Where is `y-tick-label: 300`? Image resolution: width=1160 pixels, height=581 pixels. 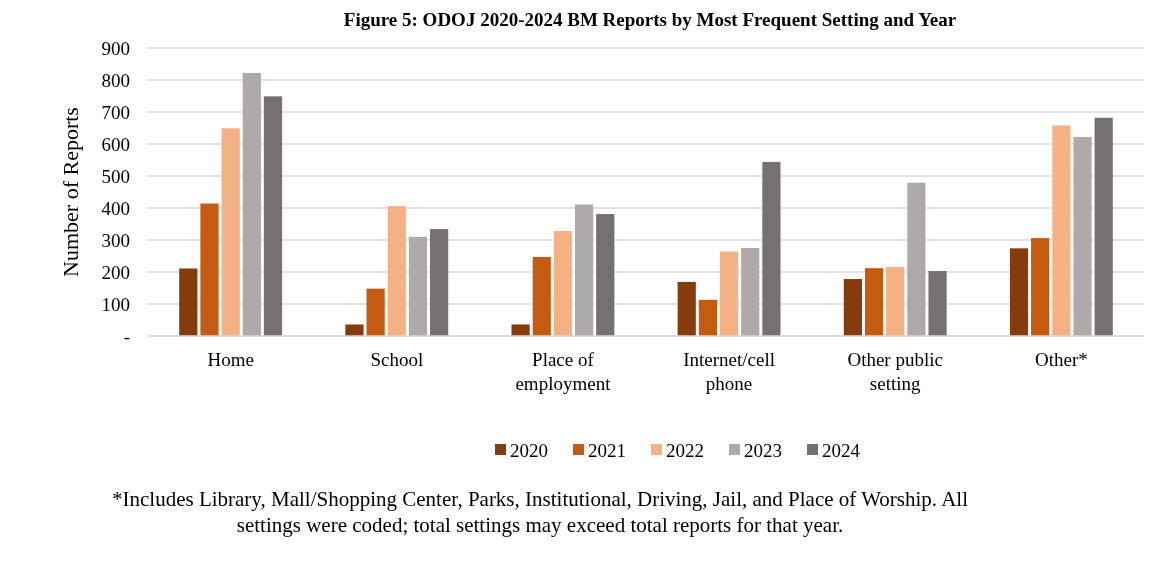 y-tick-label: 300 is located at coordinates (115, 240).